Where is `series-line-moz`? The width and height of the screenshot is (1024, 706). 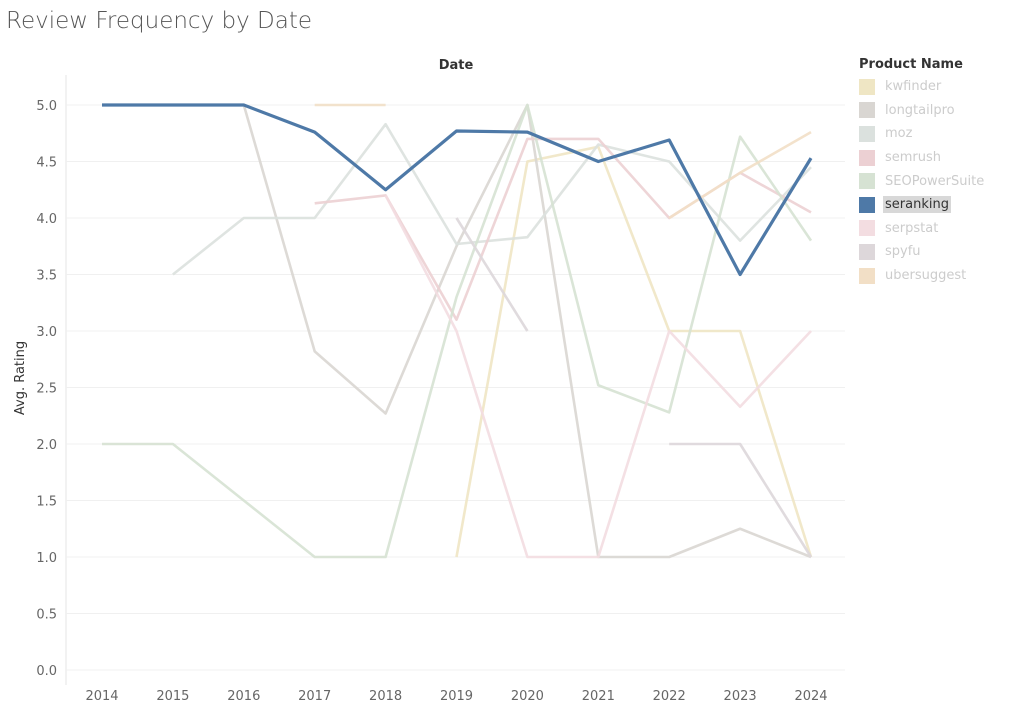
series-line-moz is located at coordinates (492, 199).